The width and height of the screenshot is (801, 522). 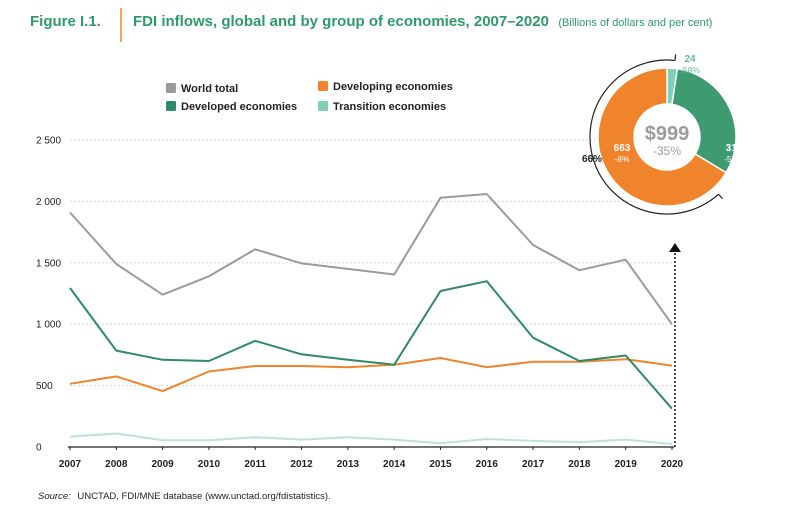 I want to click on figure-title-unit: (Billions of dollars and per cent), so click(x=635, y=23).